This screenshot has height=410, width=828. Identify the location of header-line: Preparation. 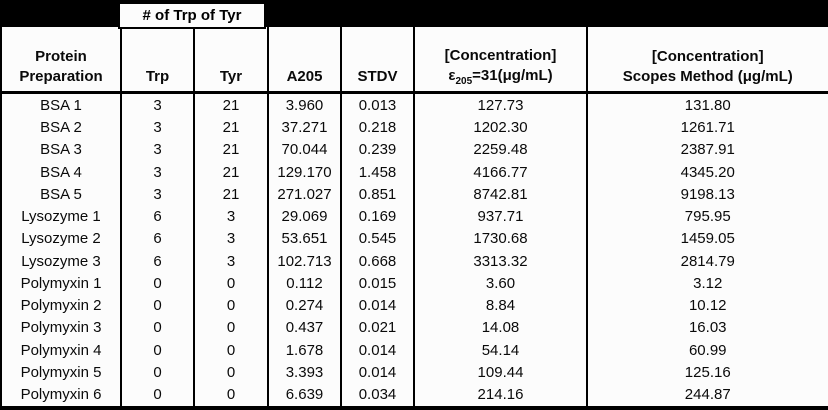
(61, 76).